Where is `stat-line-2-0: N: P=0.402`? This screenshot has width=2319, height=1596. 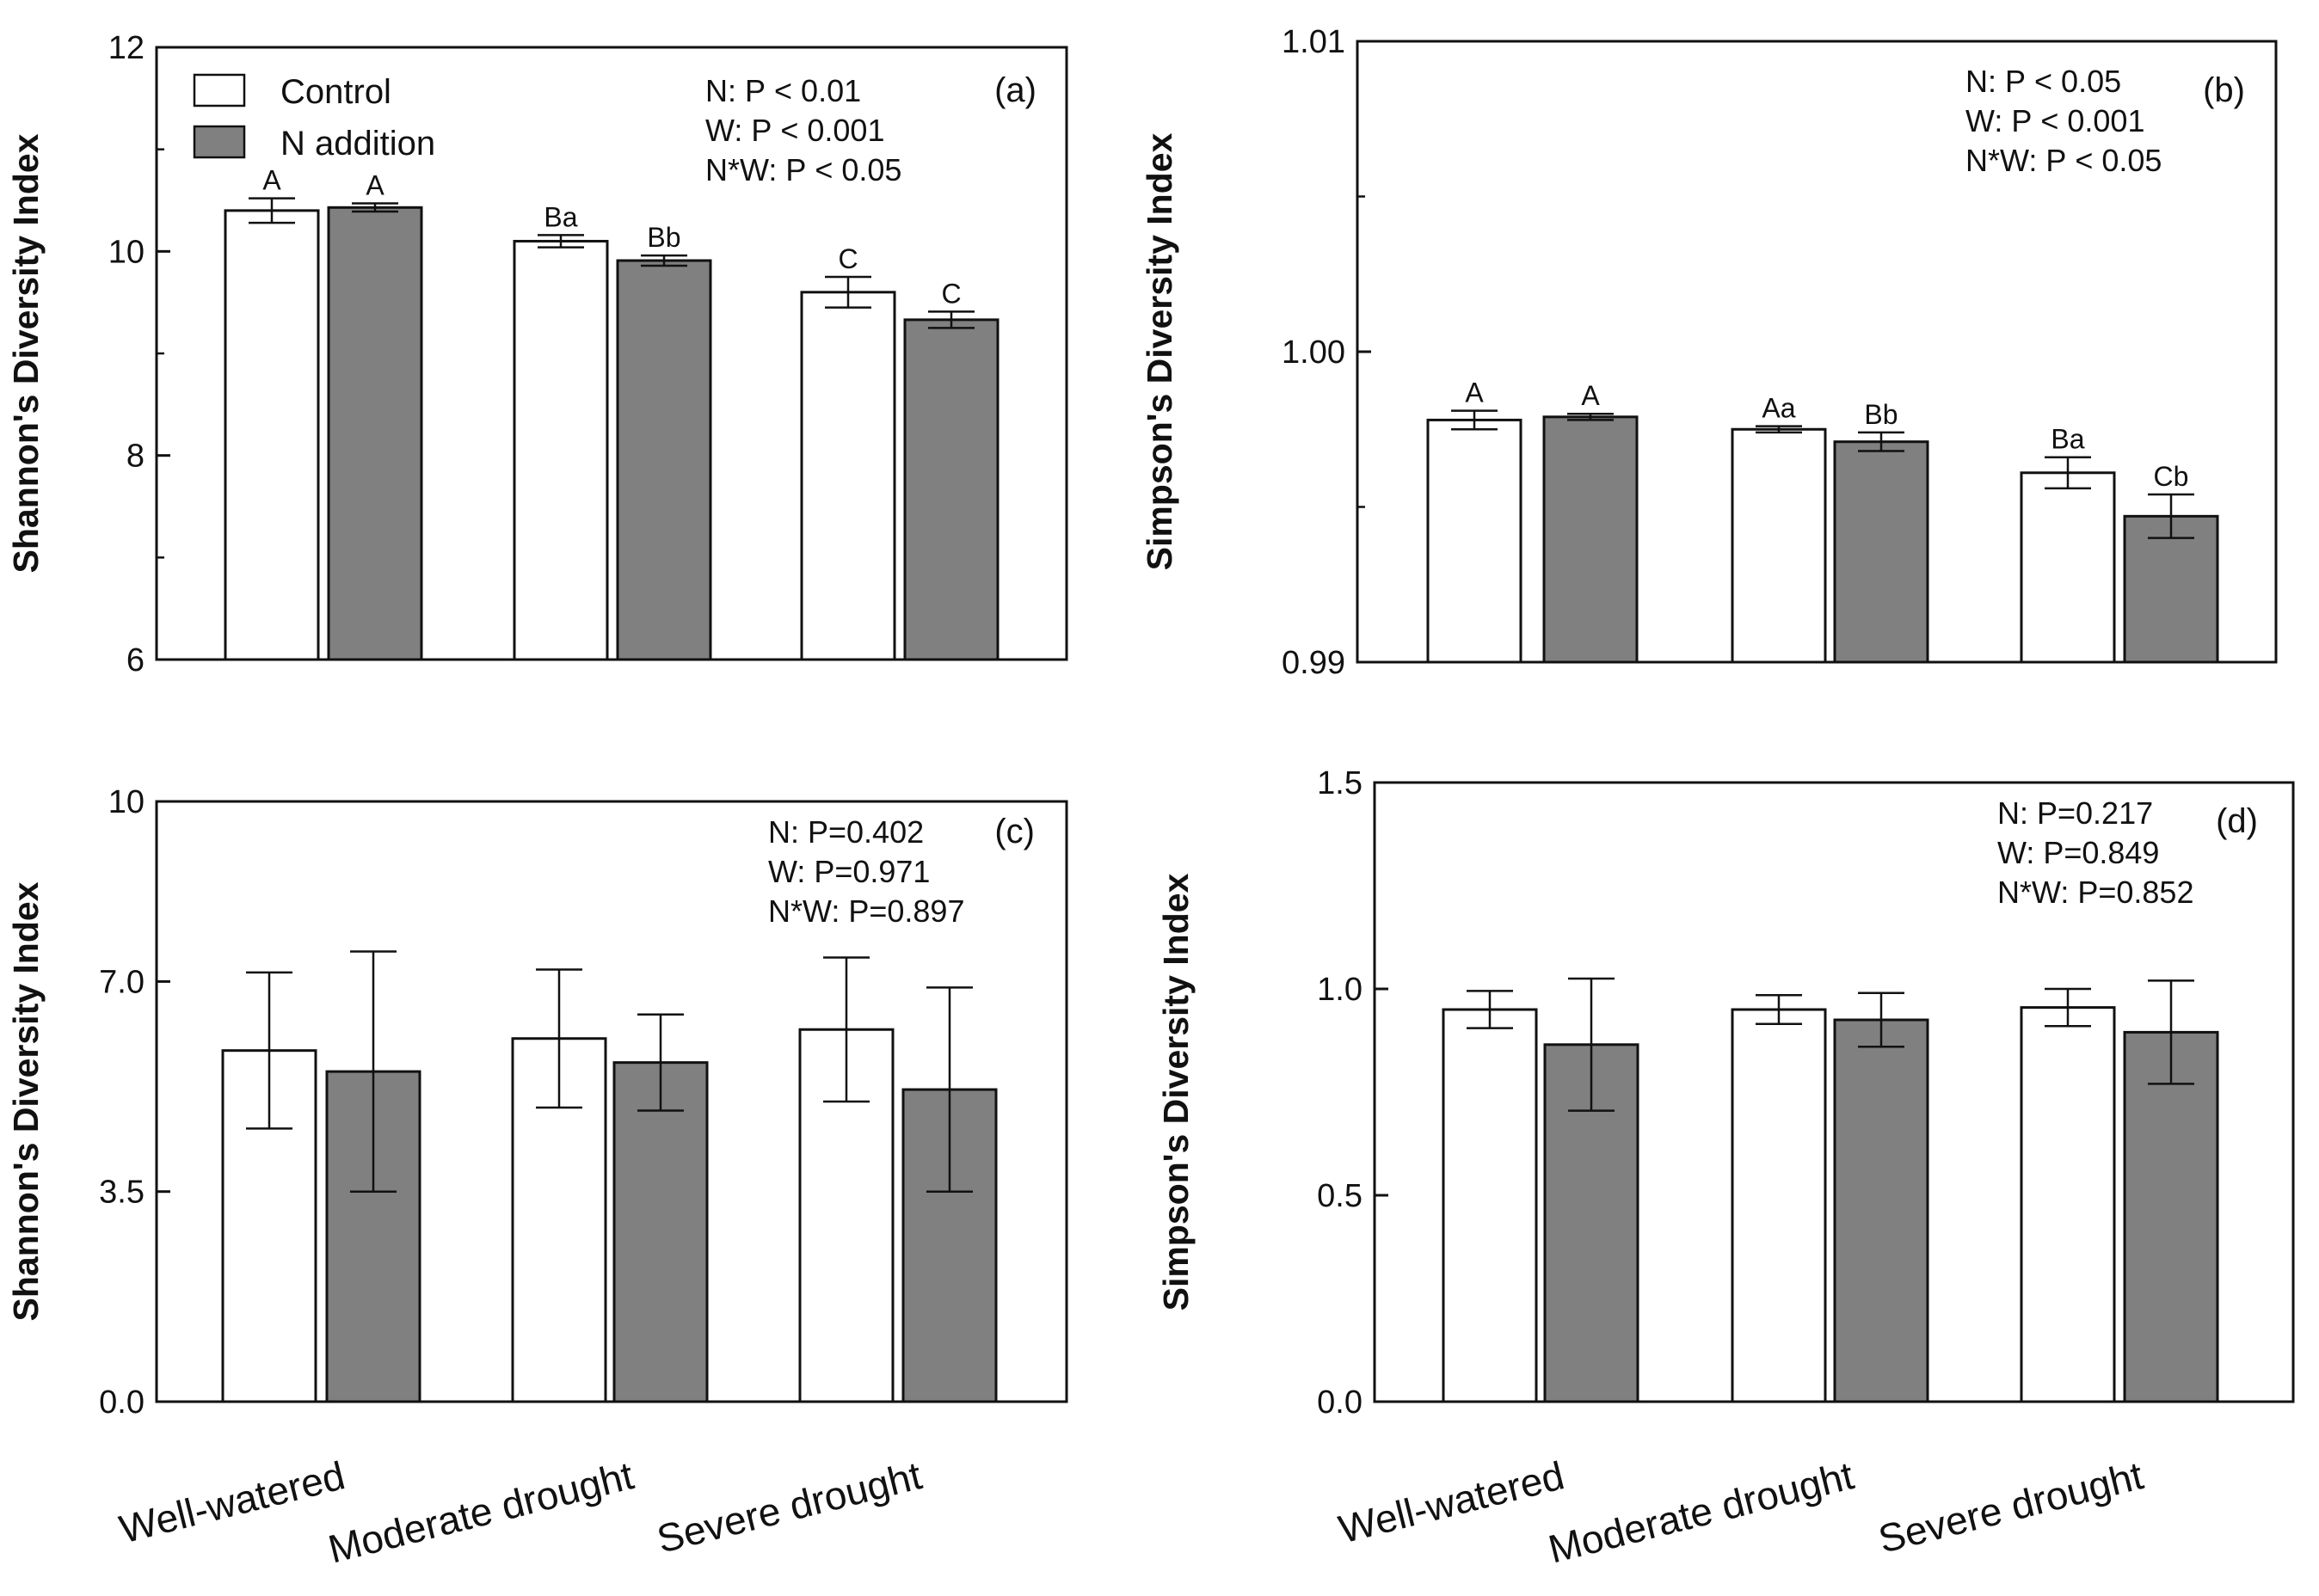
stat-line-2-0: N: P=0.402 is located at coordinates (846, 832).